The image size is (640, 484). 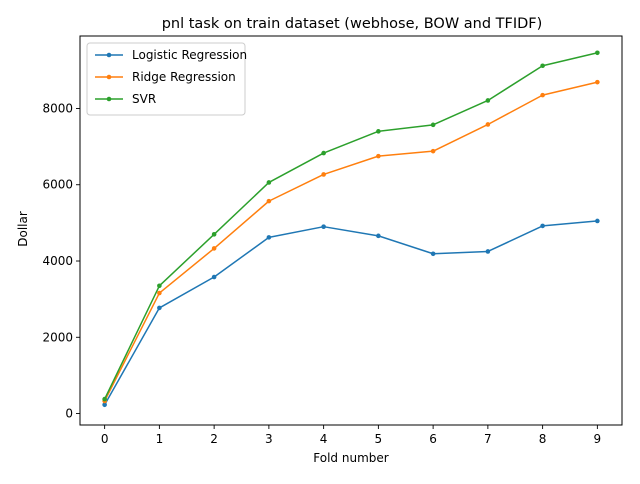 I want to click on x-tick-label: 9, so click(x=598, y=439).